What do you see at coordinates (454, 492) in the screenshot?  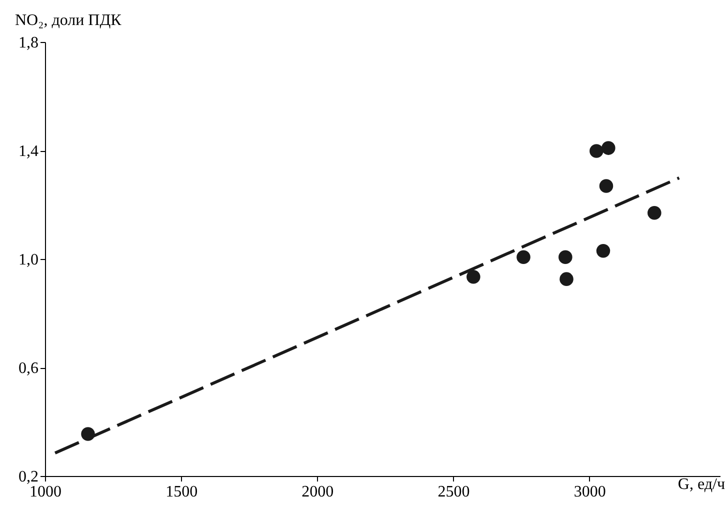 I see `x-tick-label: 2500` at bounding box center [454, 492].